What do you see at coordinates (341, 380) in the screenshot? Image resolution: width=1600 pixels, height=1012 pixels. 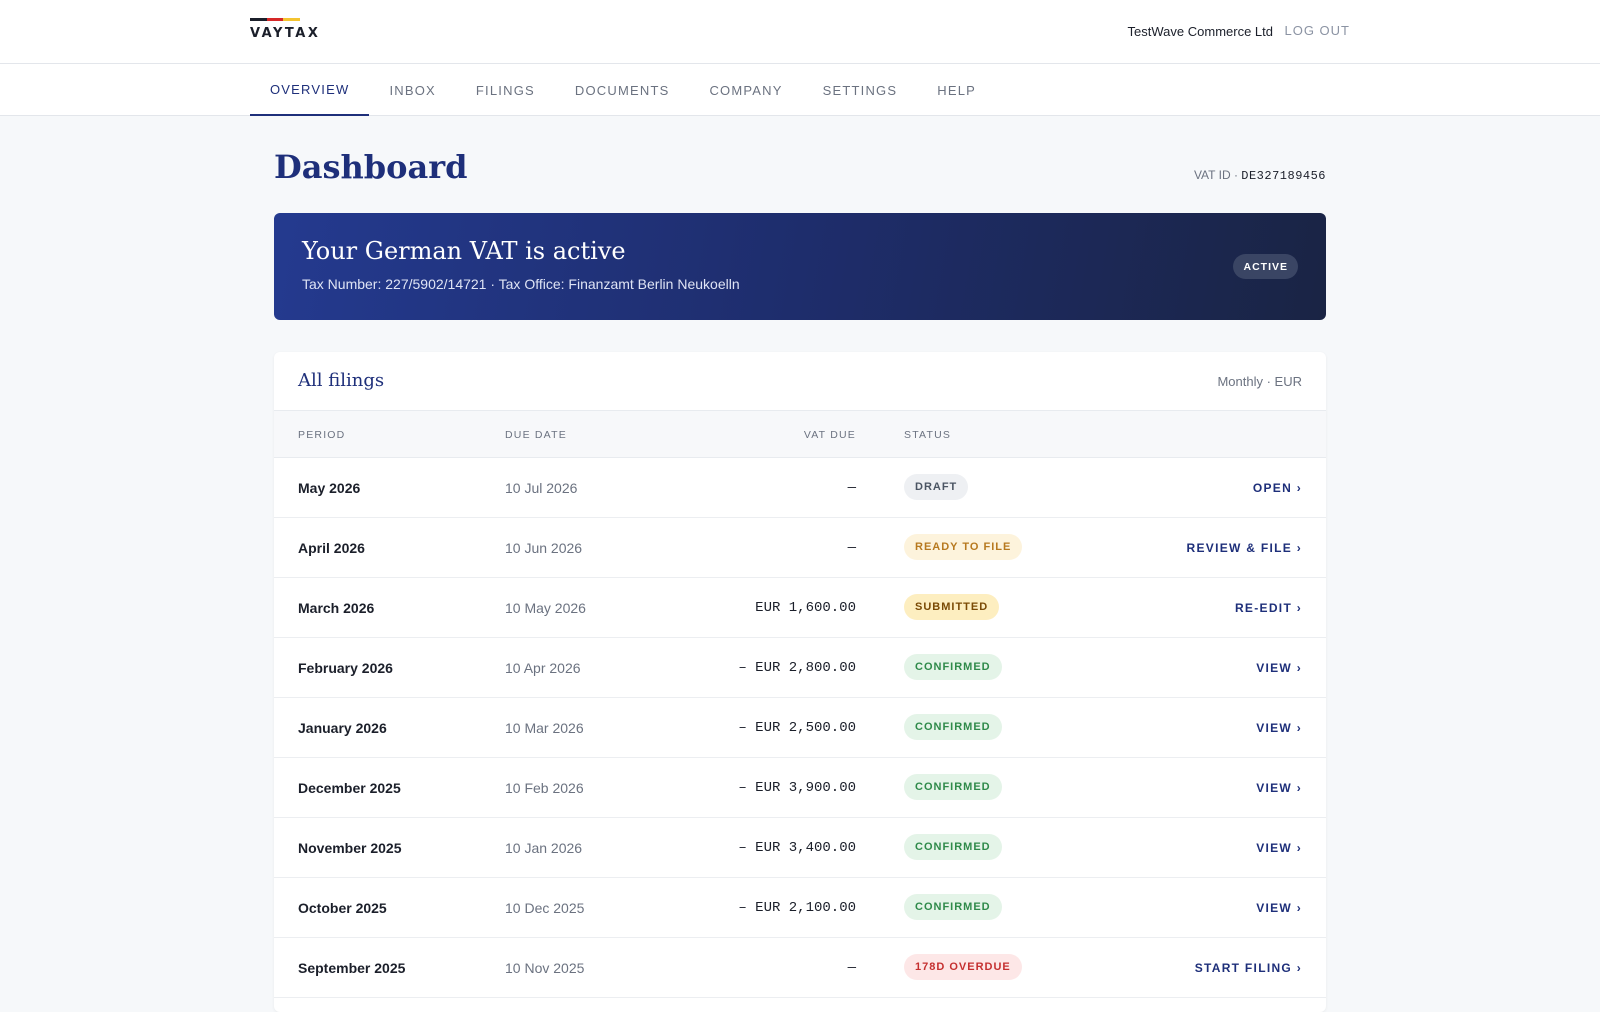 I see `filings-title: All filings` at bounding box center [341, 380].